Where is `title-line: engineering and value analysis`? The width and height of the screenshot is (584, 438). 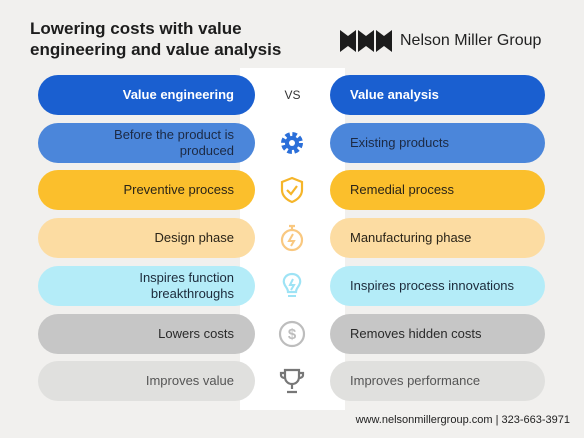 title-line: engineering and value analysis is located at coordinates (156, 49).